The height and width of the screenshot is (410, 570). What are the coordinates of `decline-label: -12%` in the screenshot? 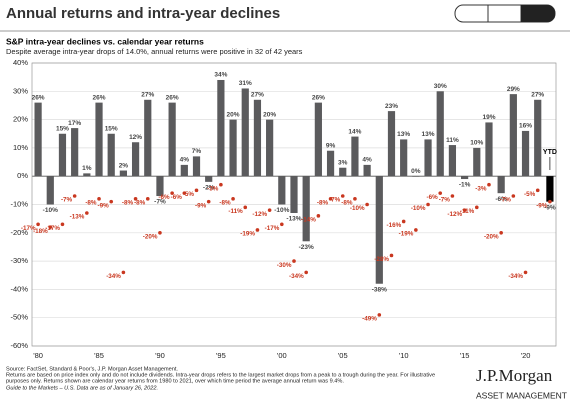 It's located at (259, 214).